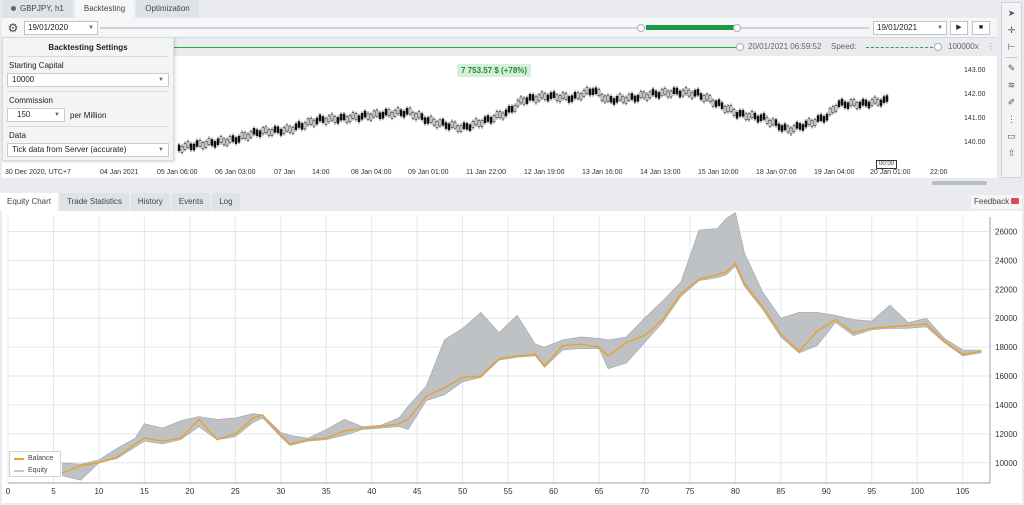 The image size is (1024, 505). I want to click on range-start-handle, so click(641, 28).